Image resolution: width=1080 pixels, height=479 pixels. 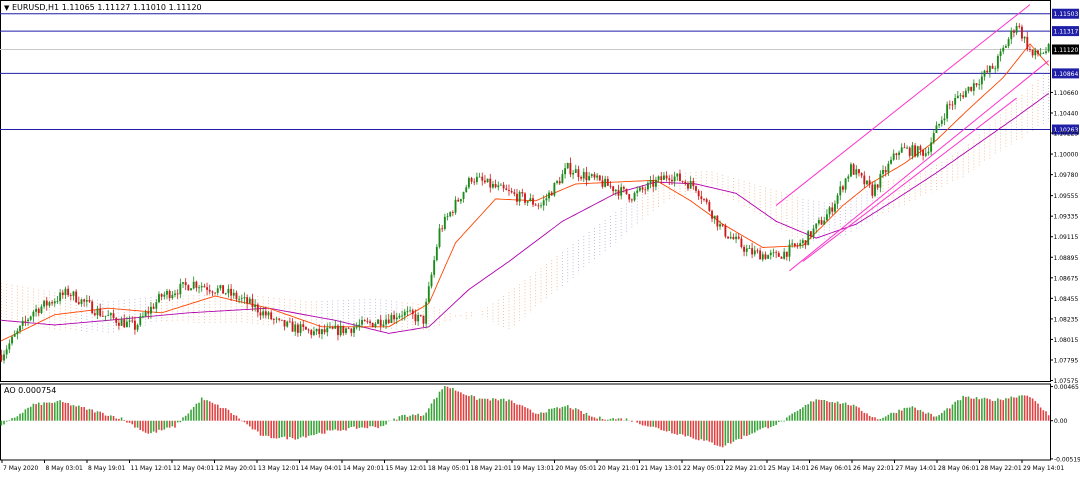 What do you see at coordinates (533, 468) in the screenshot?
I see `x-tick-label: 19 May 13:01` at bounding box center [533, 468].